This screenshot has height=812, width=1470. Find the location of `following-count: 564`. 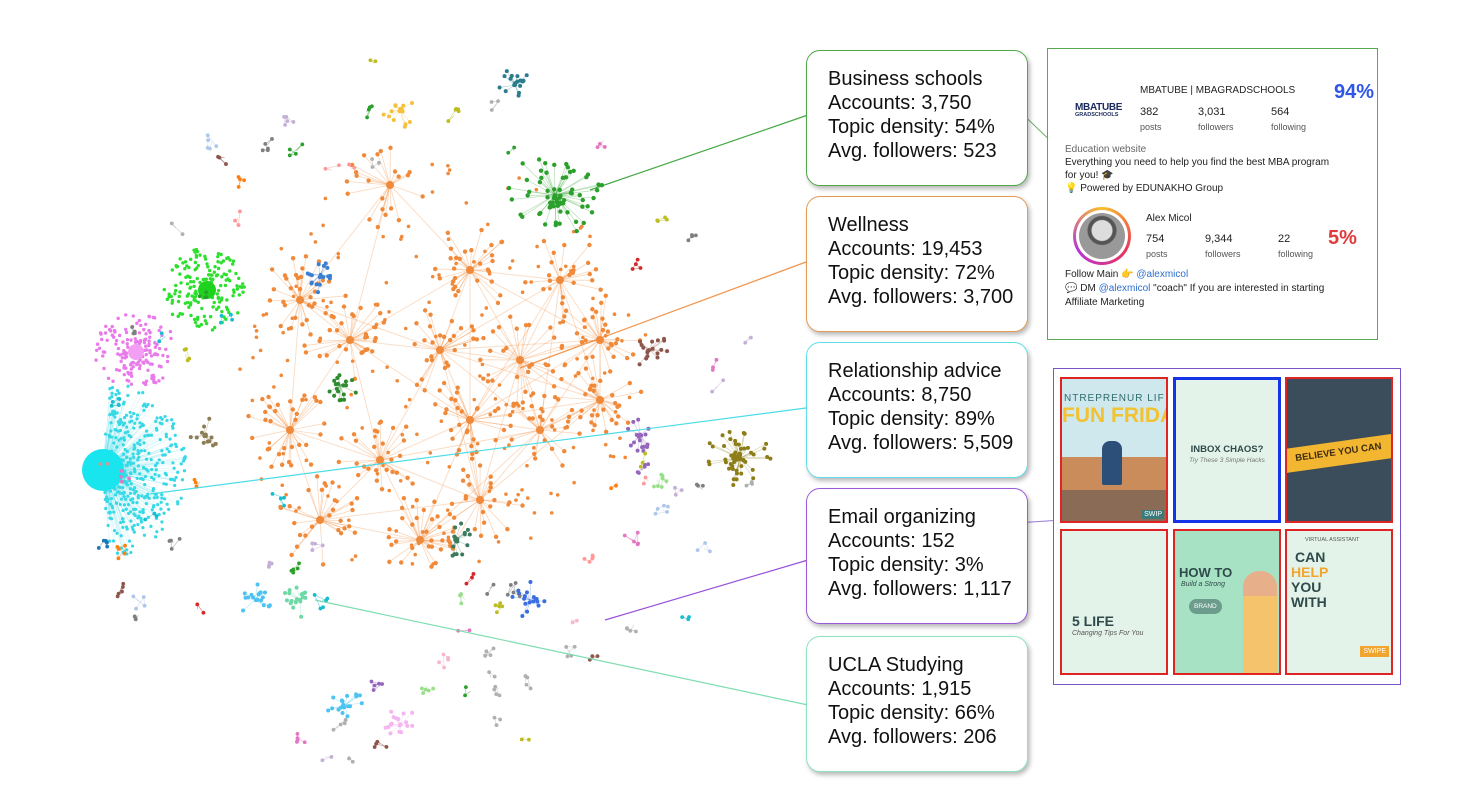

following-count: 564 is located at coordinates (1280, 112).